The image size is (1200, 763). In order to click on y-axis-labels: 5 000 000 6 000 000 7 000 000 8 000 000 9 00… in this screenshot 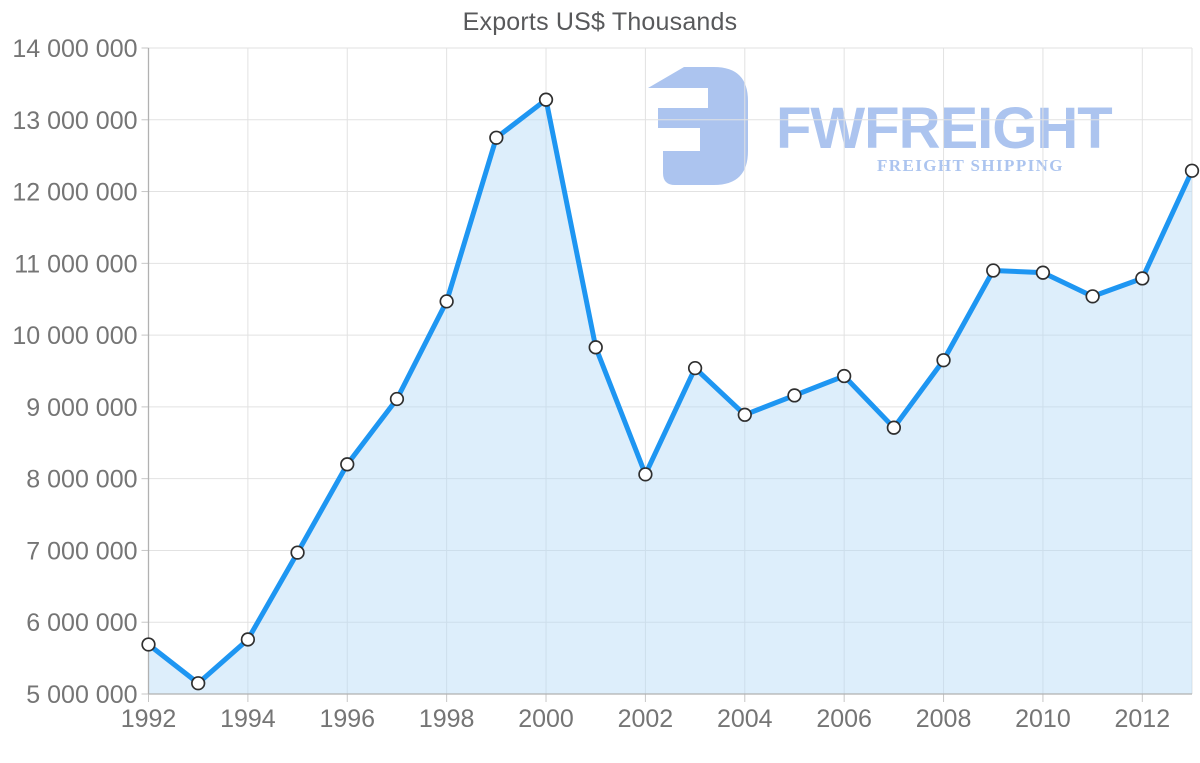, I will do `click(74, 372)`.